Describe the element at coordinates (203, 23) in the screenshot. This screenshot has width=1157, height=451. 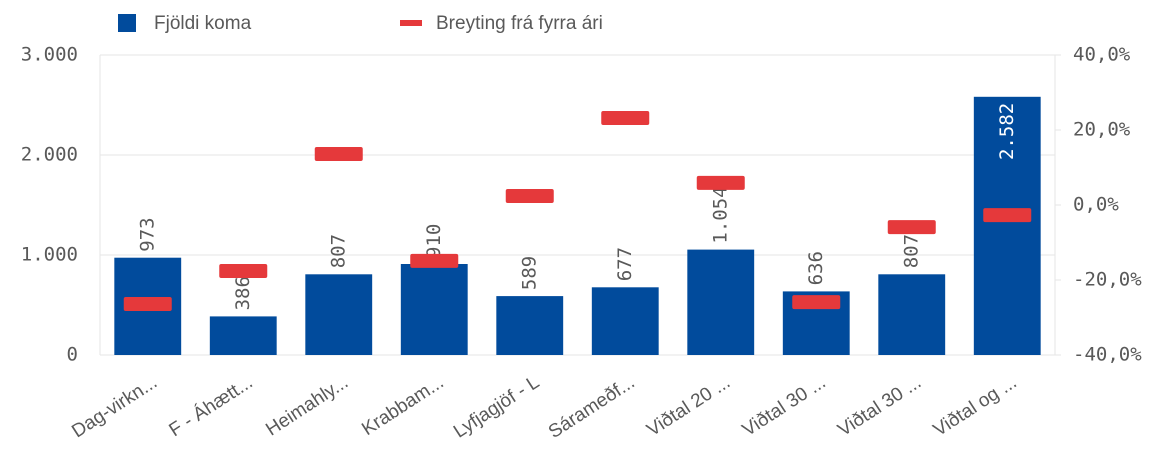
I see `legend-label: Fjöldi koma` at that location.